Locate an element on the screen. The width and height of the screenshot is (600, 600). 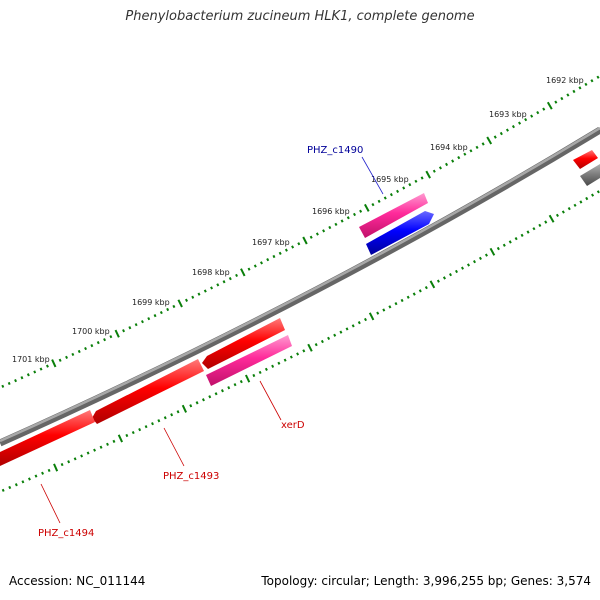
gene-label-PHZ_c1490: PHZ_c1490 is located at coordinates (335, 150).